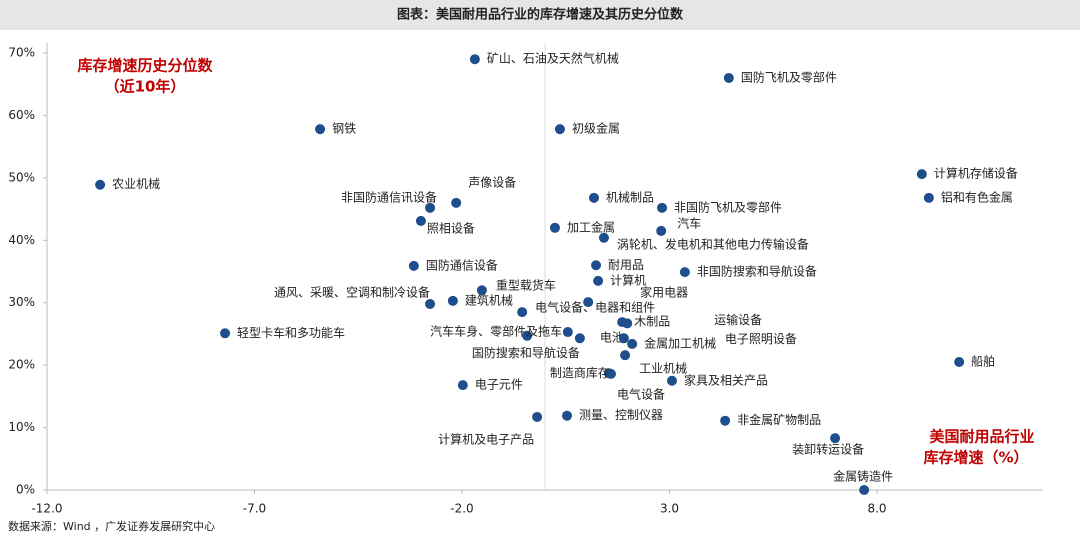 This screenshot has width=1080, height=541. Describe the element at coordinates (738, 319) in the screenshot. I see `point-label: 运输设备` at that location.